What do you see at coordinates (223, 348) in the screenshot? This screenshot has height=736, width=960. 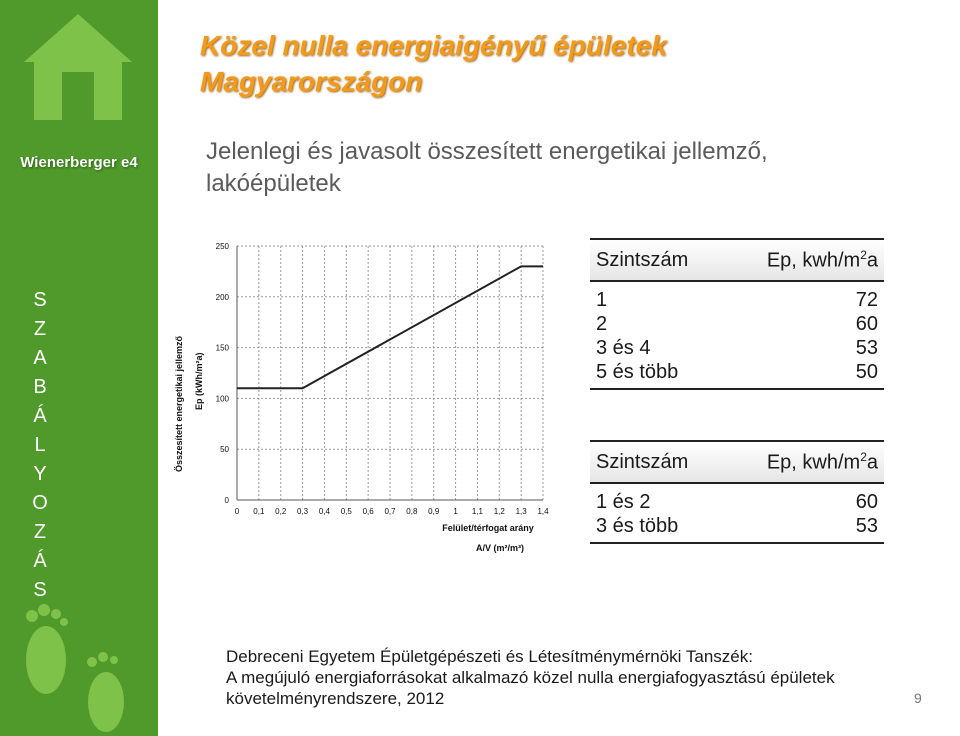 I see `y-tick-label: 150` at bounding box center [223, 348].